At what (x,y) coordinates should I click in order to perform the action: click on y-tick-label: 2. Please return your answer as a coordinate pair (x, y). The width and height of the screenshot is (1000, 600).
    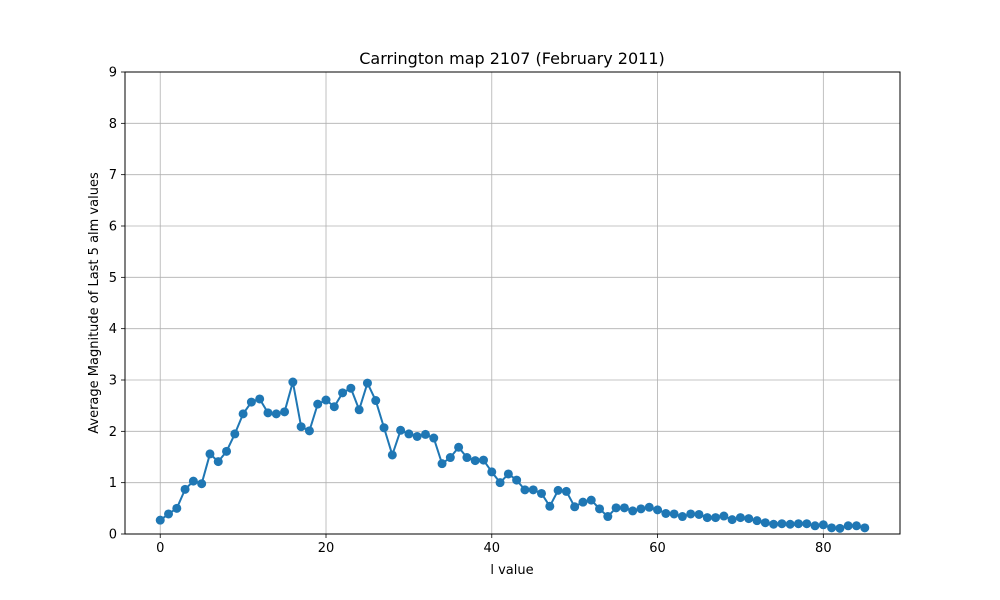
    Looking at the image, I should click on (113, 432).